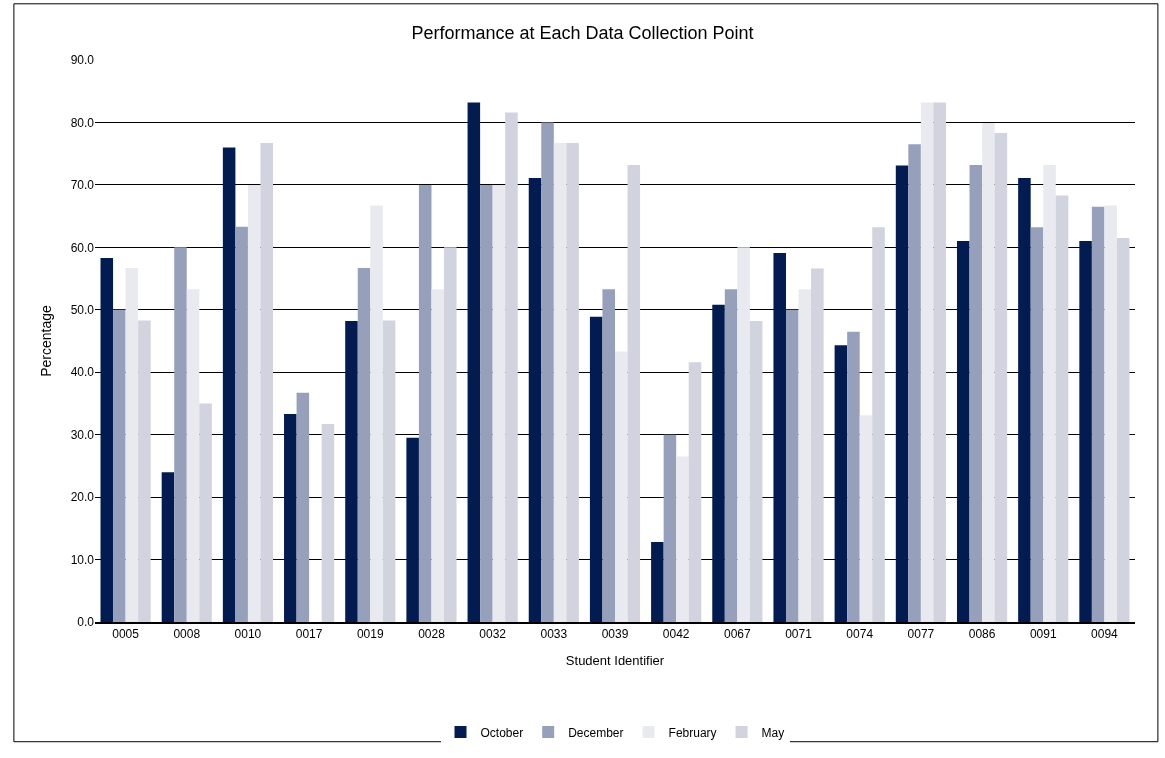  I want to click on x-tick-label: 0086, so click(982, 634).